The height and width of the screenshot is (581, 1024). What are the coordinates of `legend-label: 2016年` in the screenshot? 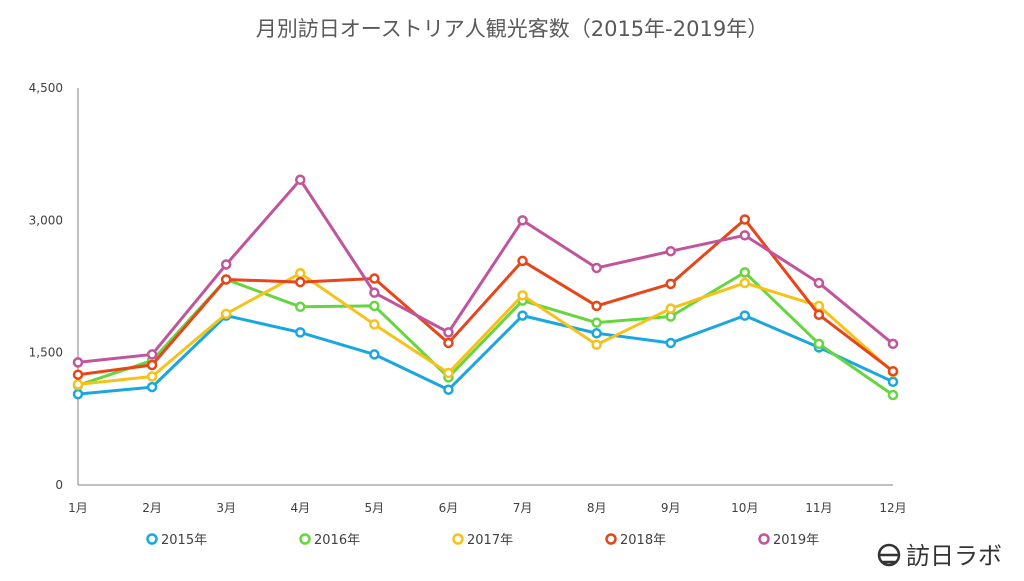 It's located at (337, 540).